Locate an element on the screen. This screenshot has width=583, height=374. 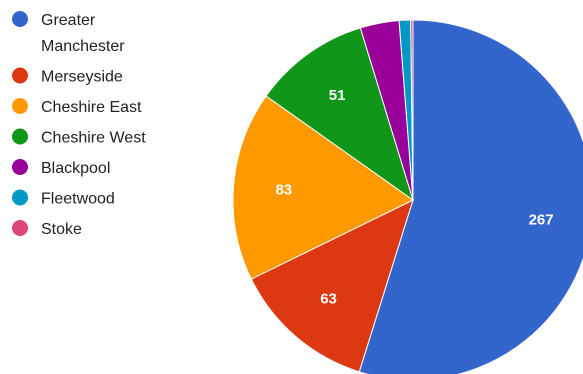
legend-label-cheshire-east: Cheshire East is located at coordinates (91, 107).